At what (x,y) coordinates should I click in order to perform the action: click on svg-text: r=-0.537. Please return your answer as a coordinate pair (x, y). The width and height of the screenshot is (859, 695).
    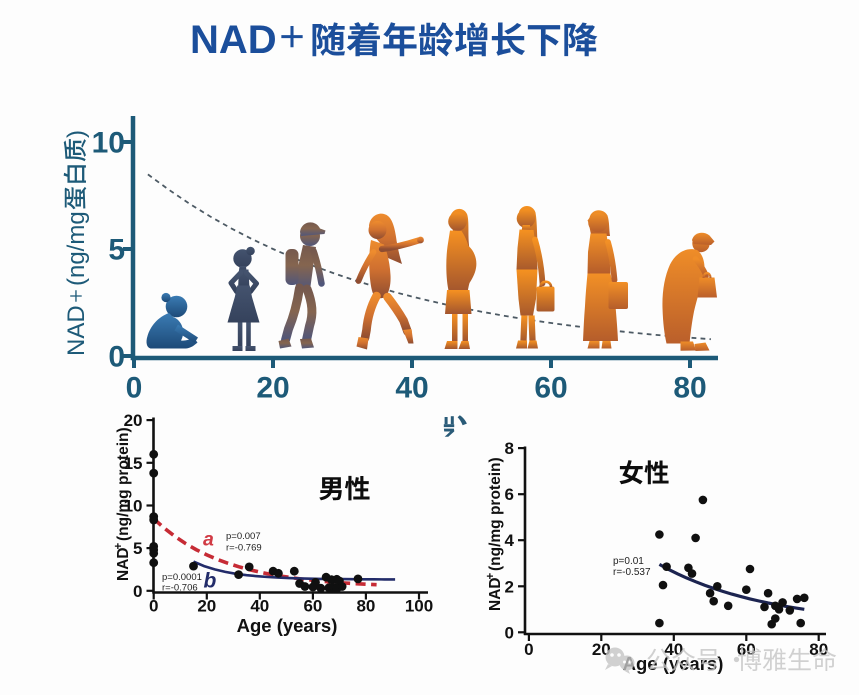
    Looking at the image, I should click on (632, 572).